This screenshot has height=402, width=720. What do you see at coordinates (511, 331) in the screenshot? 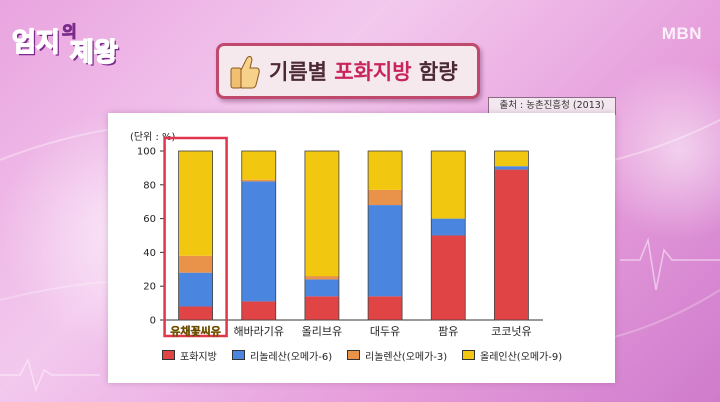
I see `x-tick-label: 코코넛유` at bounding box center [511, 331].